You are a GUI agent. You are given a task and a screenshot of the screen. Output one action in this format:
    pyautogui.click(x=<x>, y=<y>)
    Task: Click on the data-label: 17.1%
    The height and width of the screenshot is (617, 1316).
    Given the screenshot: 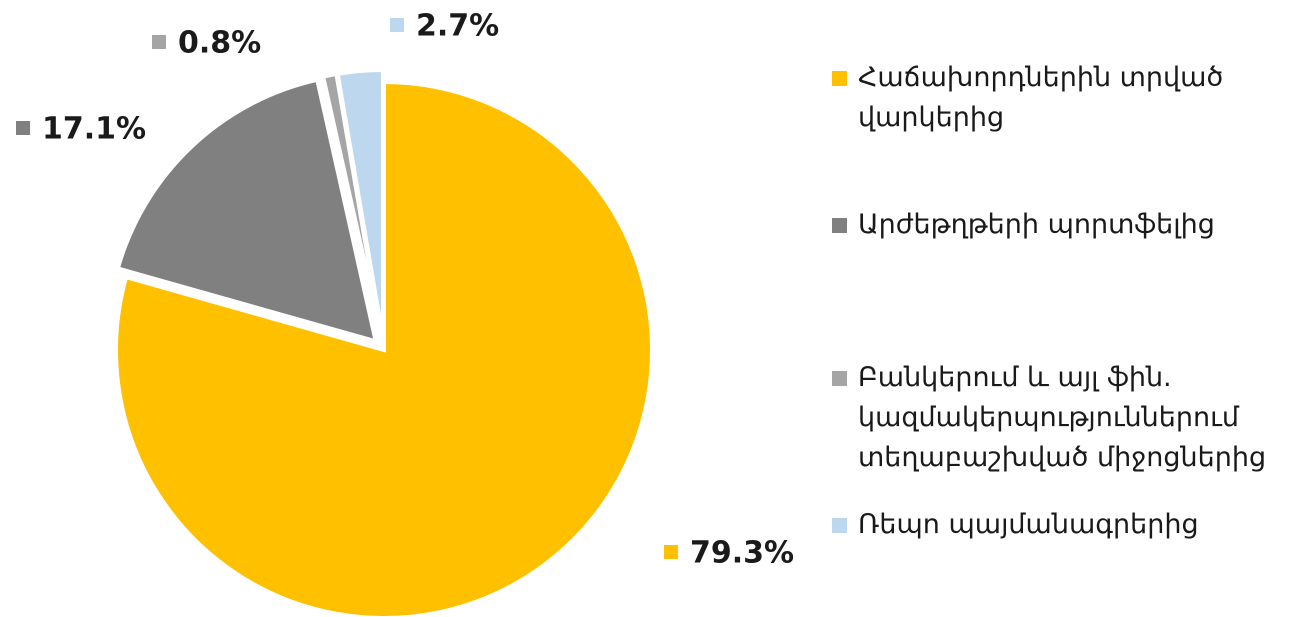 What is the action you would take?
    pyautogui.click(x=94, y=129)
    